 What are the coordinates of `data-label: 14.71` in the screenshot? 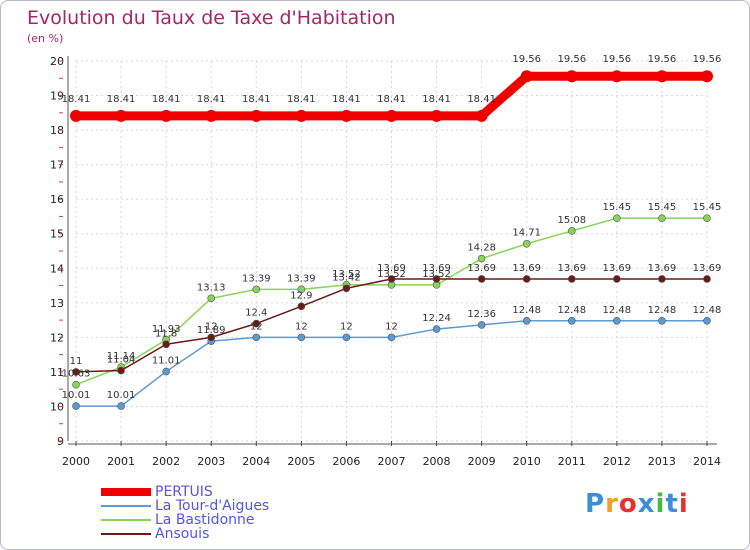 It's located at (526, 233).